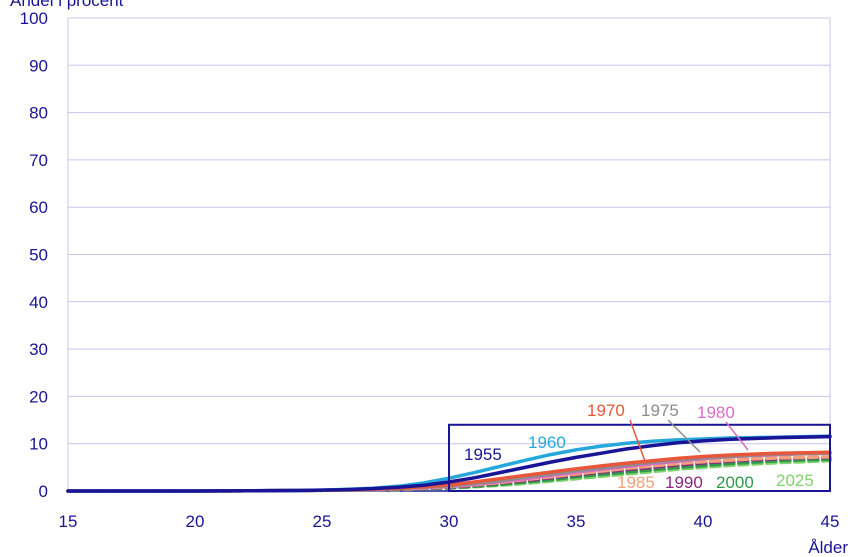 Image resolution: width=853 pixels, height=557 pixels. Describe the element at coordinates (68, 521) in the screenshot. I see `x-tick-label: 15` at that location.